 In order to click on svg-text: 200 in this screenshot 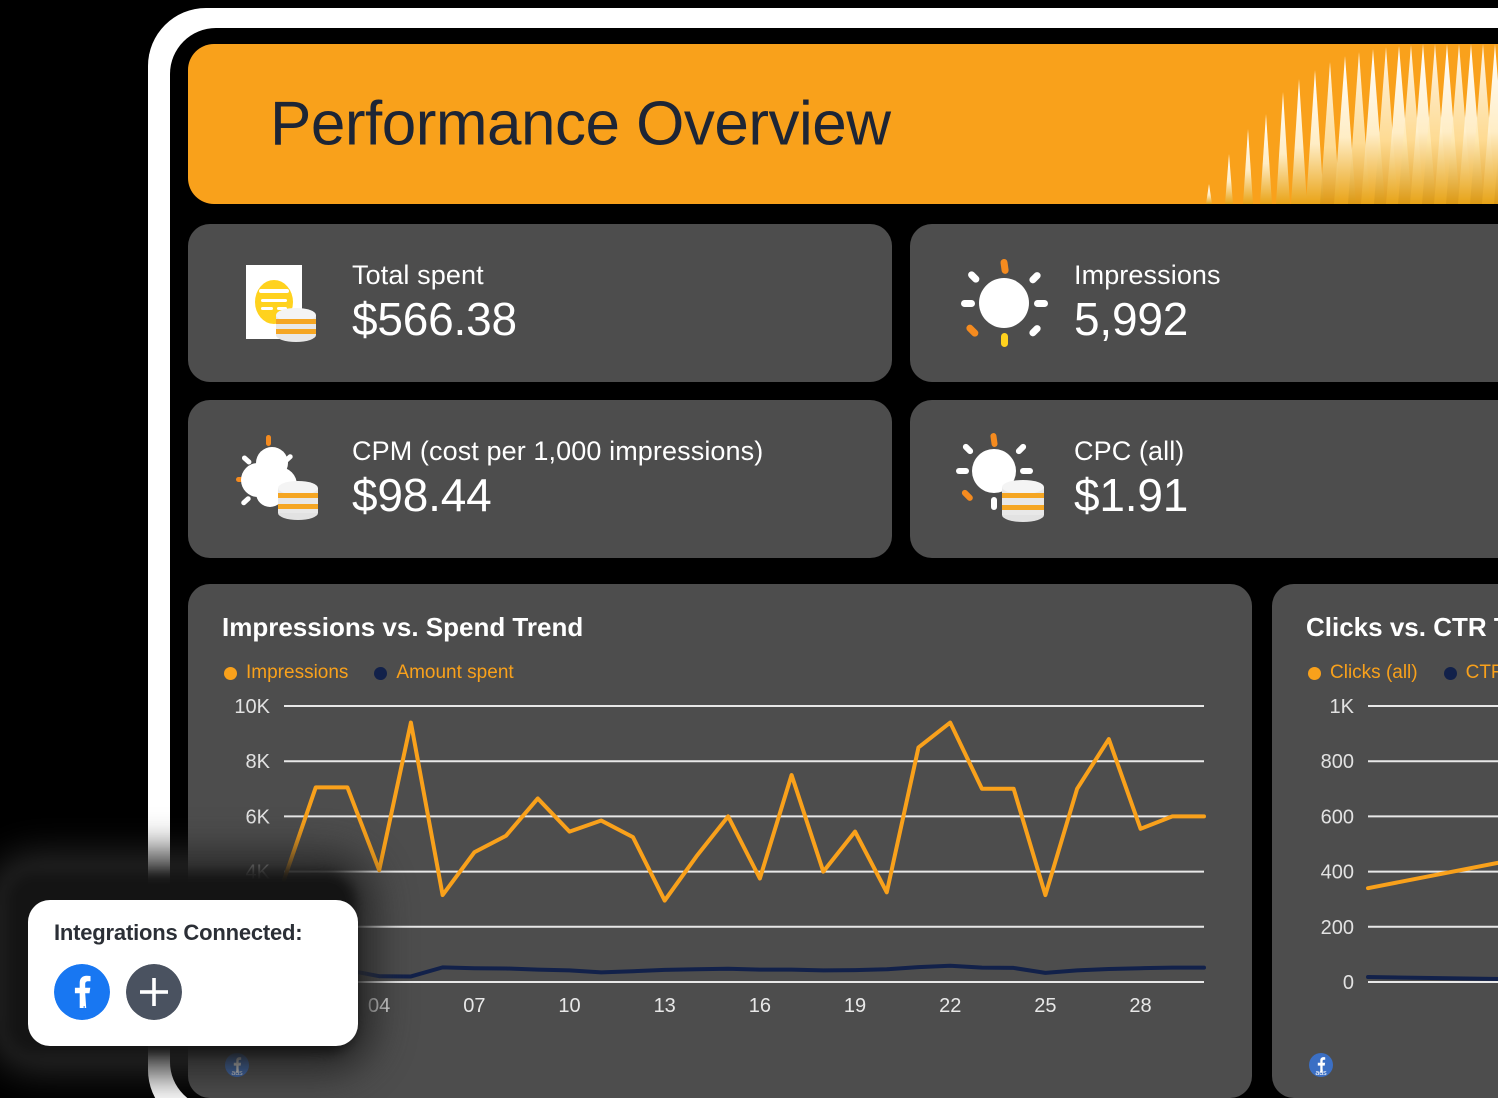, I will do `click(1337, 928)`.